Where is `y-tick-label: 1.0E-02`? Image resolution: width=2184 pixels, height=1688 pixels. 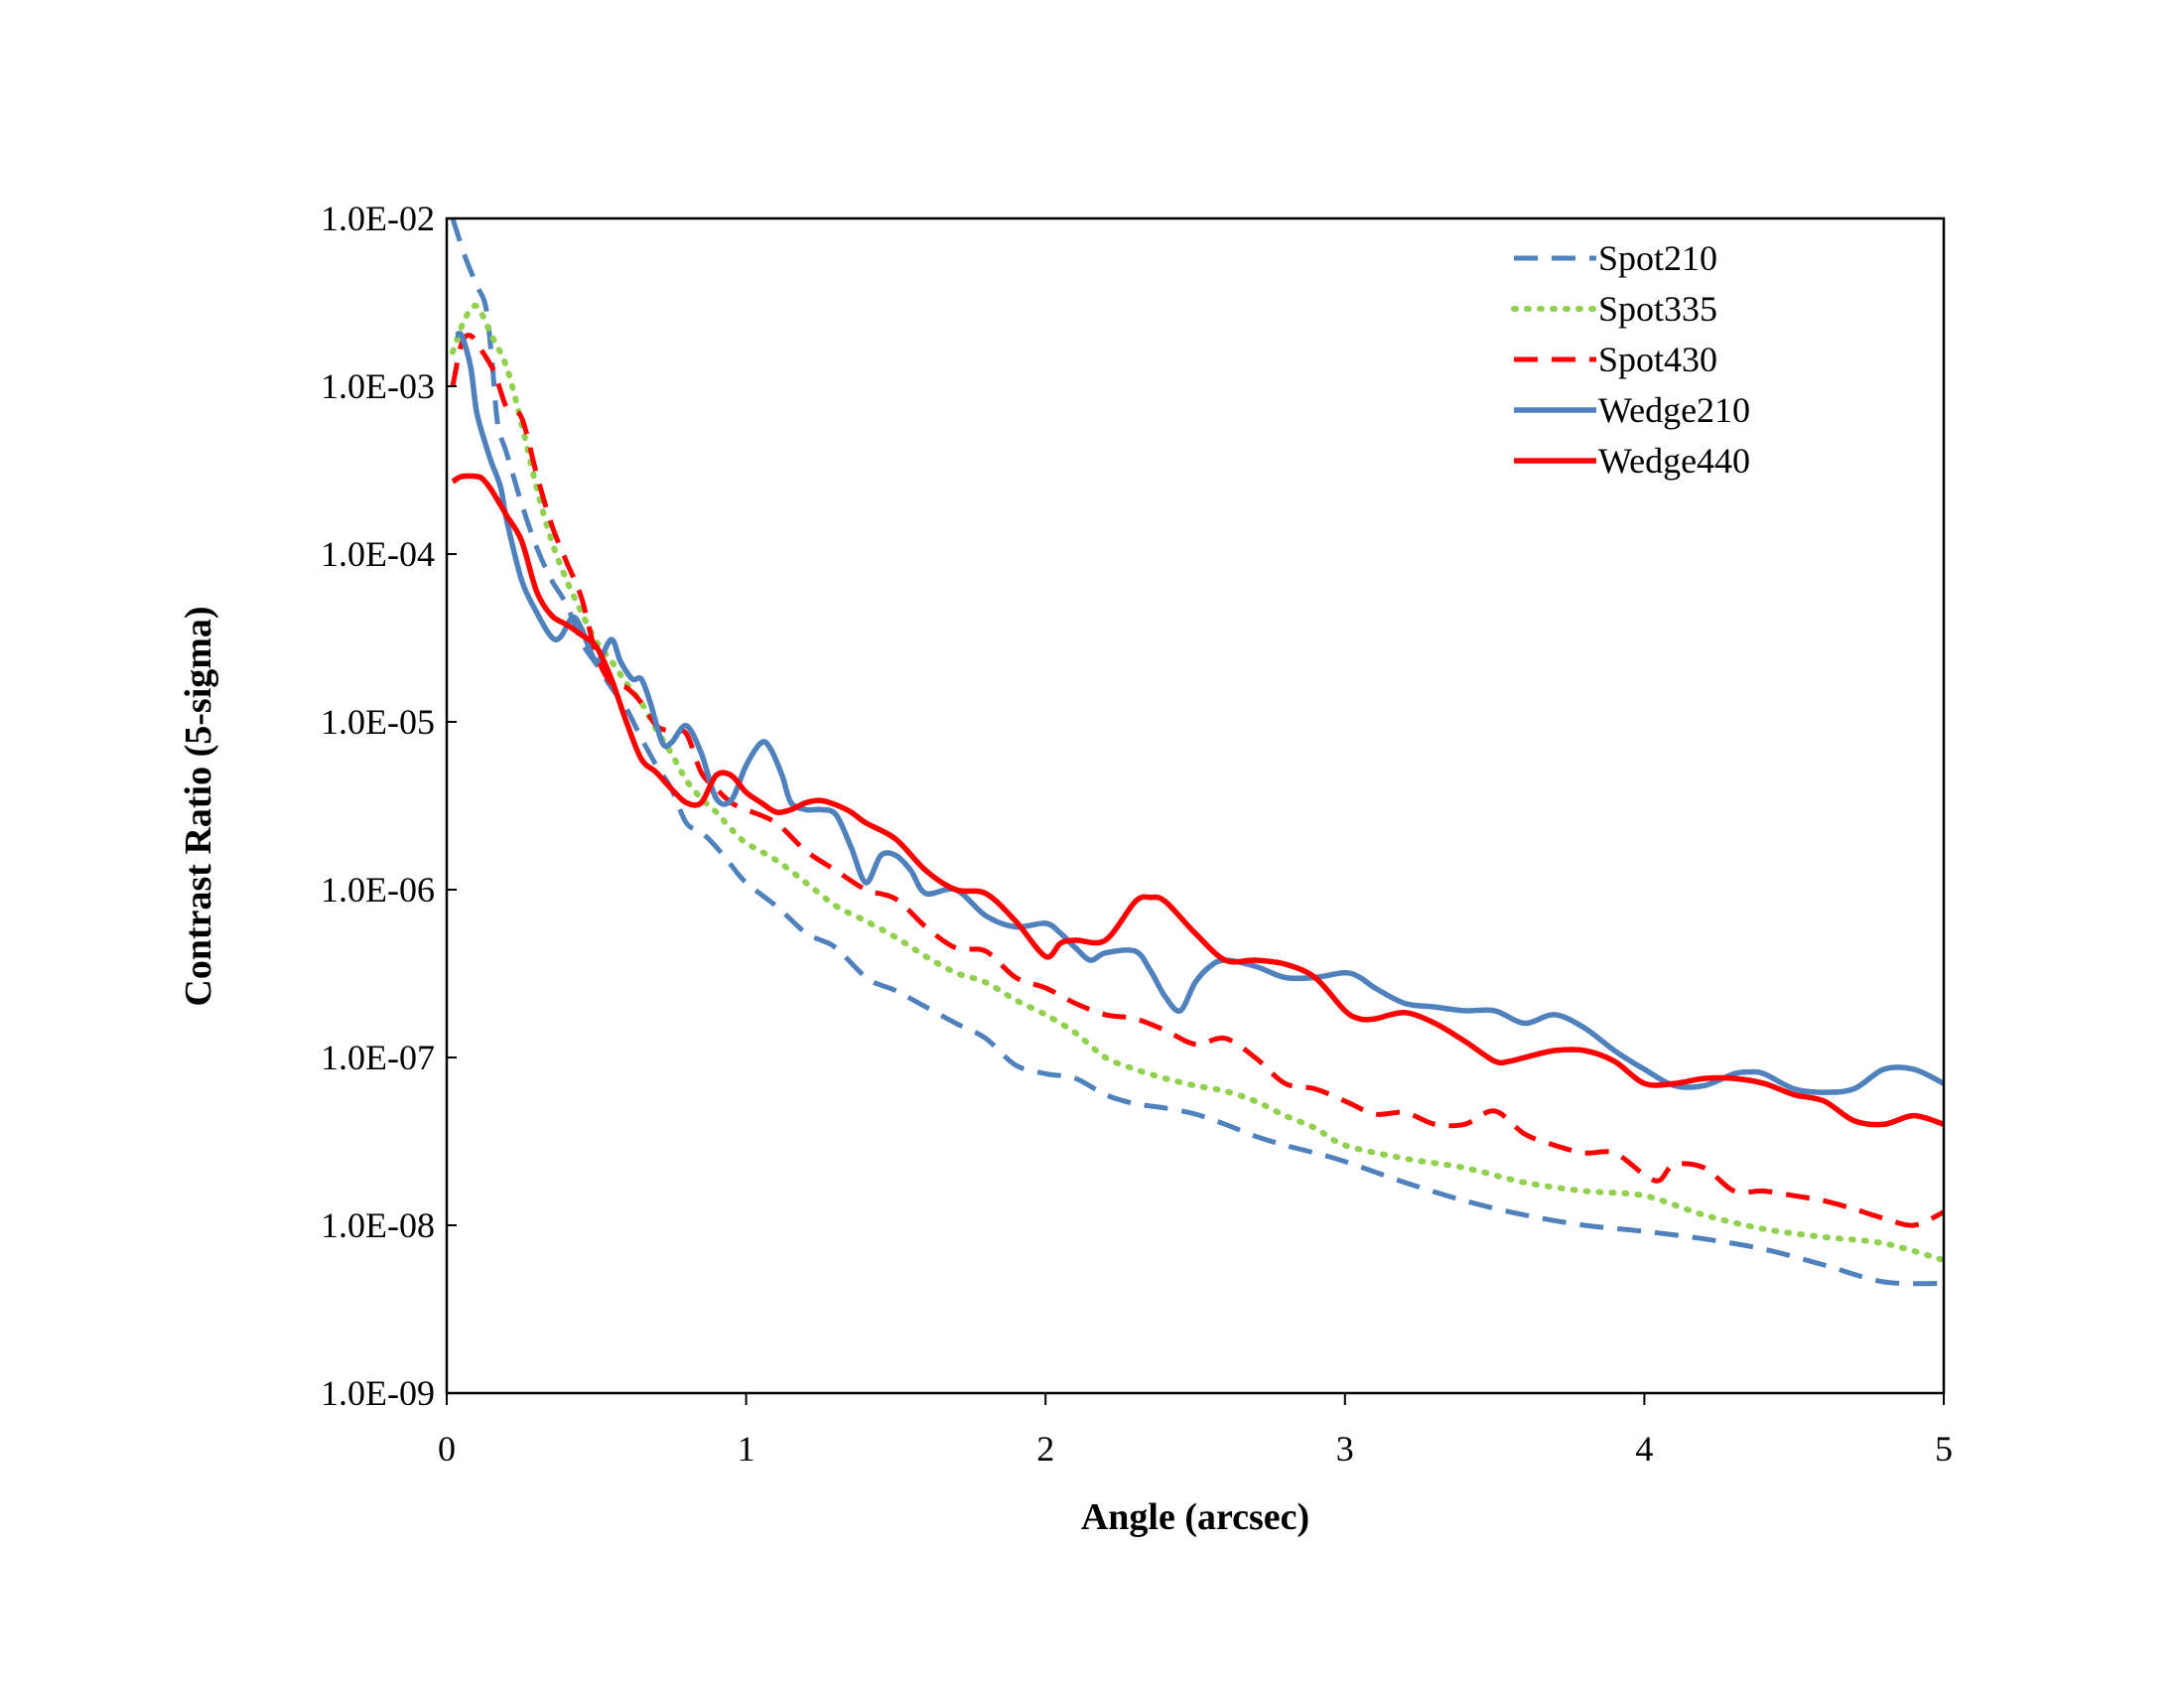 y-tick-label: 1.0E-02 is located at coordinates (378, 218).